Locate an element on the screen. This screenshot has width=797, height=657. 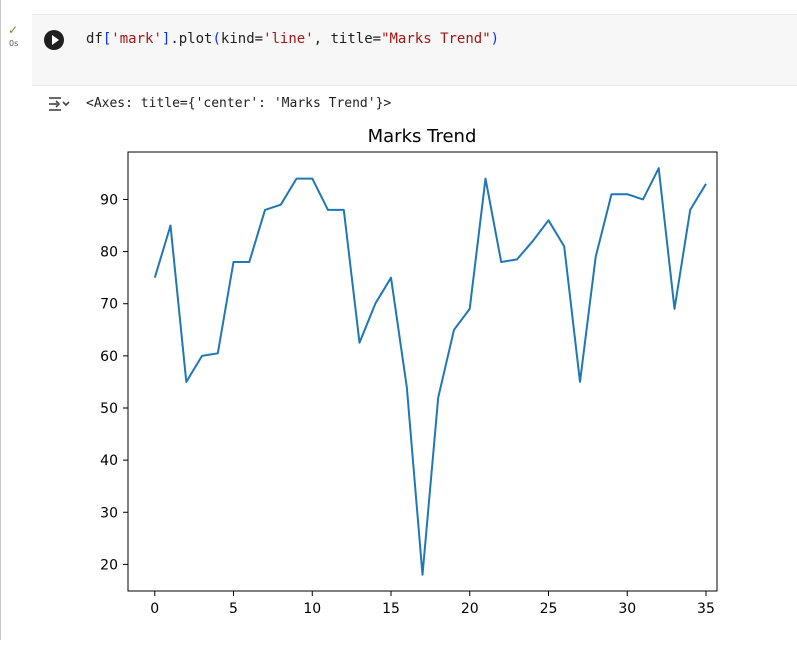
run-cell-button is located at coordinates (54, 40).